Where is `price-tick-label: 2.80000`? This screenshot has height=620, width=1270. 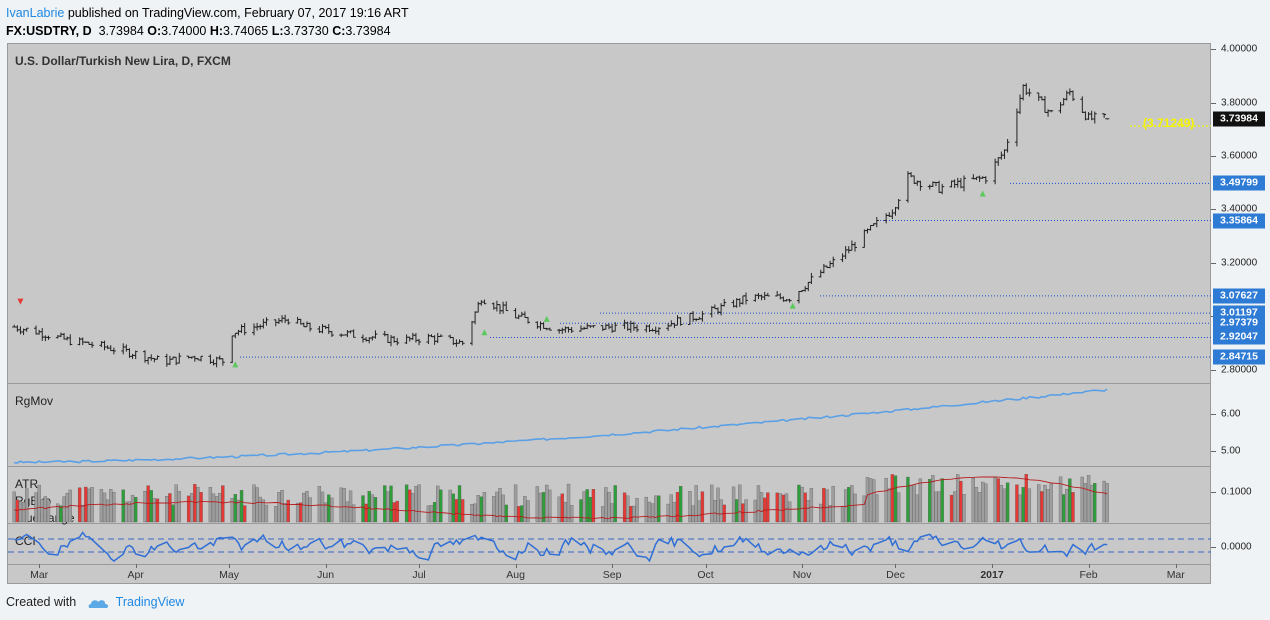
price-tick-label: 2.80000 is located at coordinates (1239, 370).